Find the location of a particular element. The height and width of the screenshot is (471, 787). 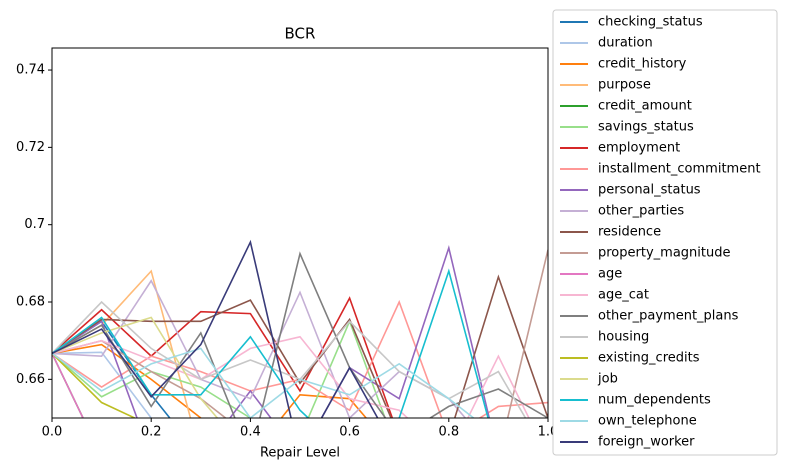

legend-label: personal_status is located at coordinates (649, 190).